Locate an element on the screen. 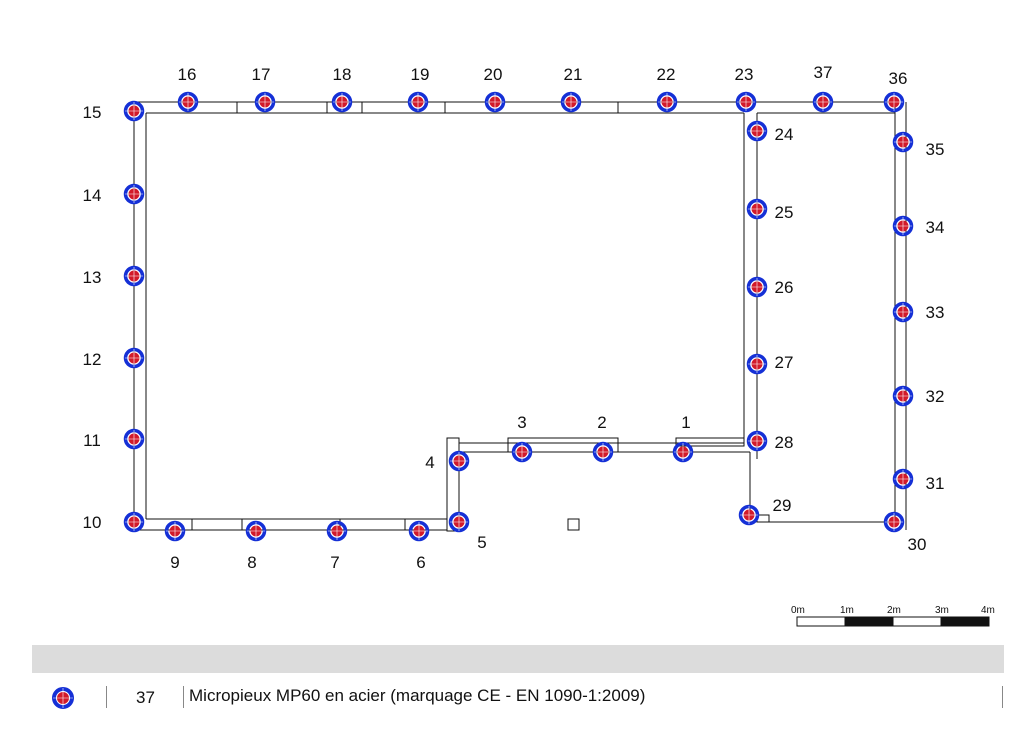 The image size is (1022, 730). scale-bar: 0m 1m 2m 3m 4m is located at coordinates (893, 616).